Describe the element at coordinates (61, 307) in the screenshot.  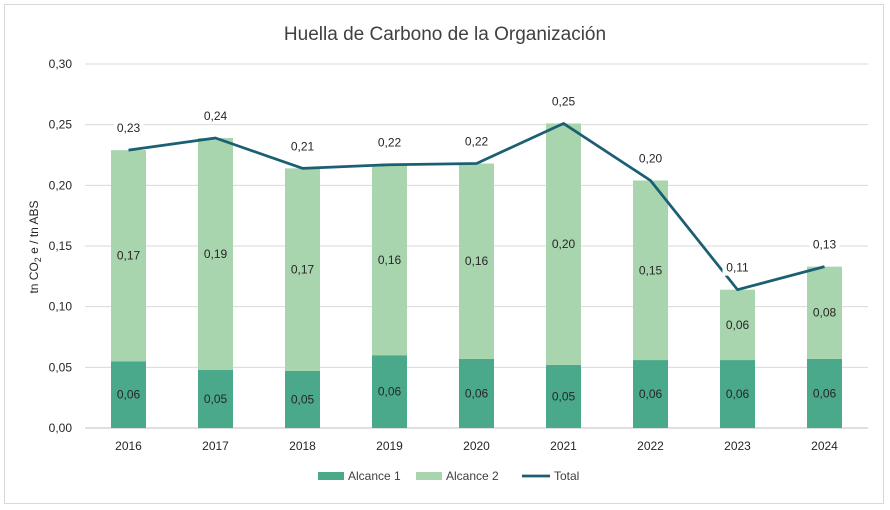
I see `y-tick-label: 0,10` at that location.